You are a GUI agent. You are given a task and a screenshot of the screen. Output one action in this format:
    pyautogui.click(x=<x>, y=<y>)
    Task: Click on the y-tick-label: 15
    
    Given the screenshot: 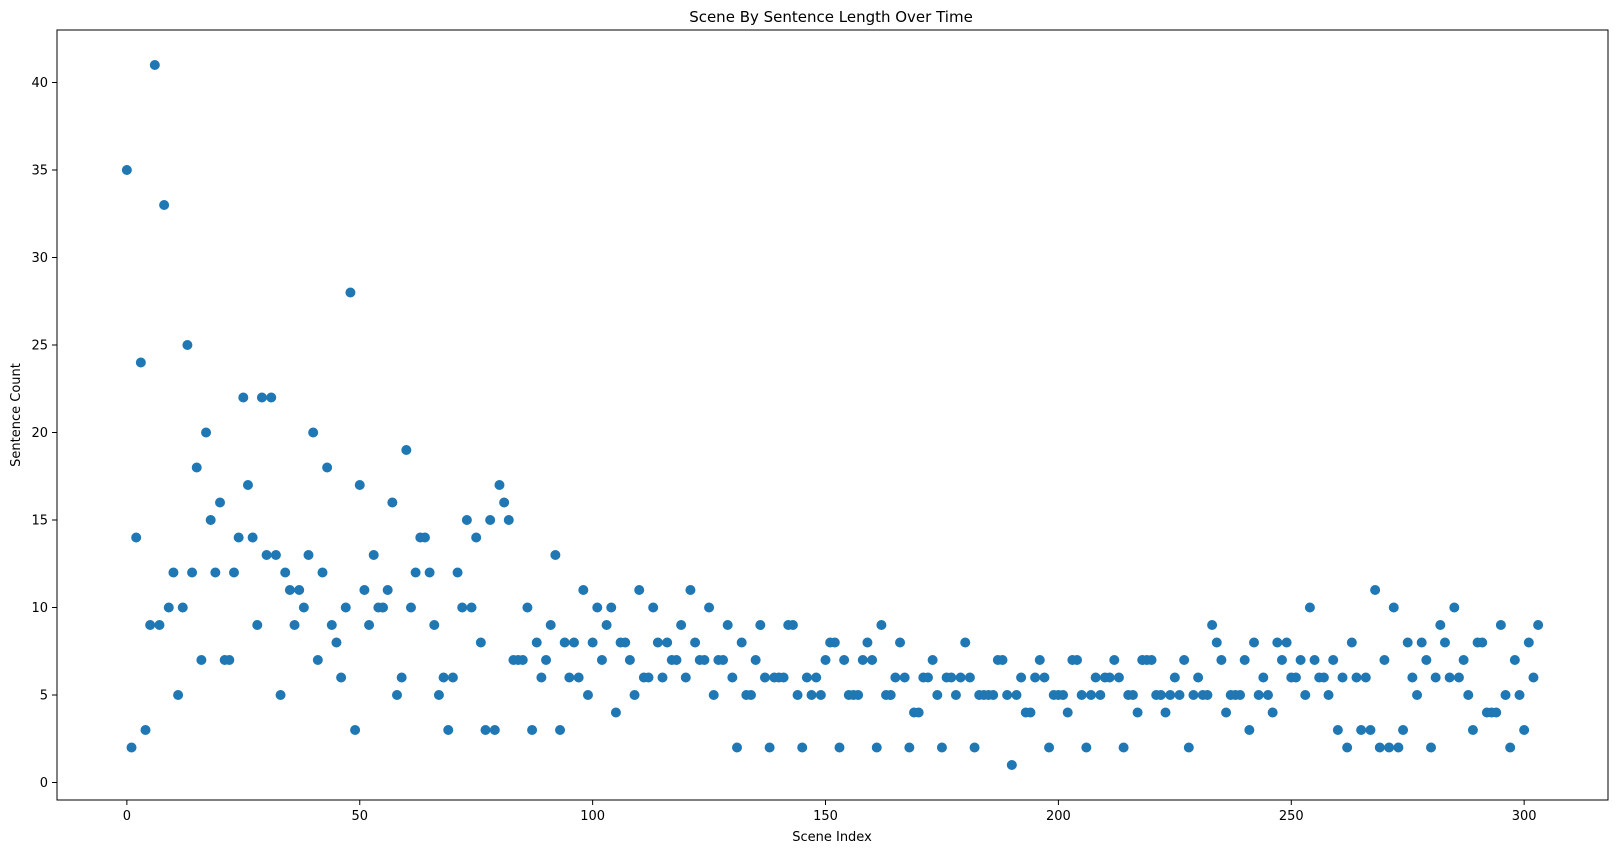 What is the action you would take?
    pyautogui.click(x=39, y=521)
    